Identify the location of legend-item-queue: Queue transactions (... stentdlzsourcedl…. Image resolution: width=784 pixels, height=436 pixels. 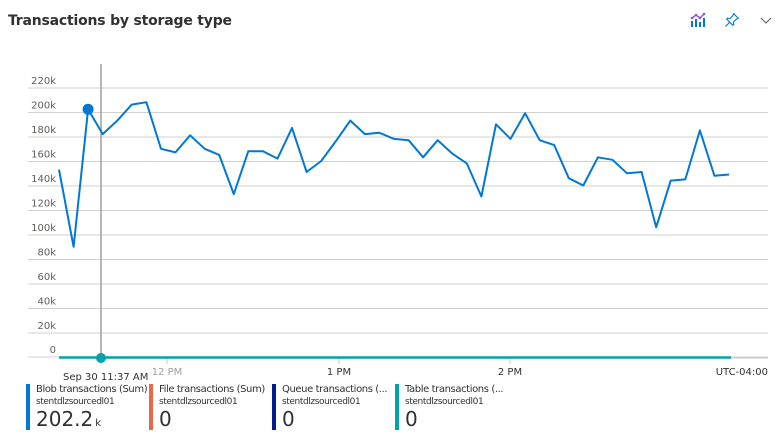
(330, 407).